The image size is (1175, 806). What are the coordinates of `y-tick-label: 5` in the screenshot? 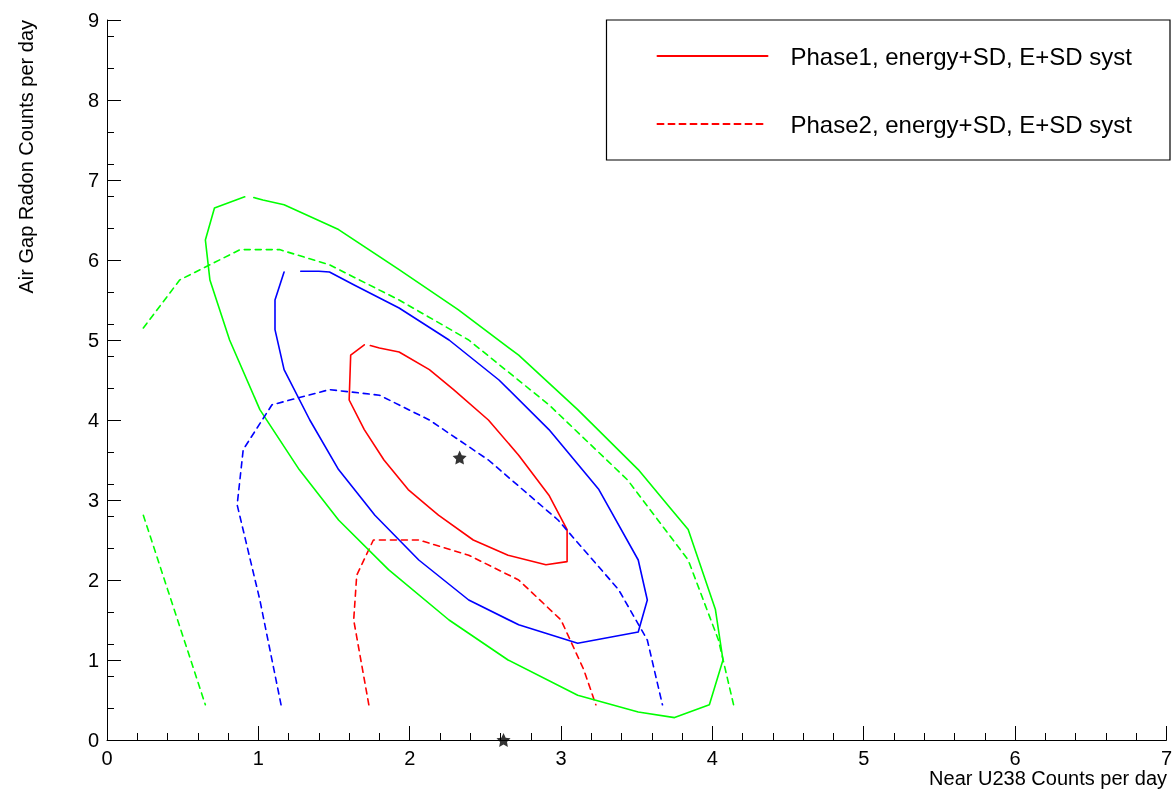 It's located at (93, 340).